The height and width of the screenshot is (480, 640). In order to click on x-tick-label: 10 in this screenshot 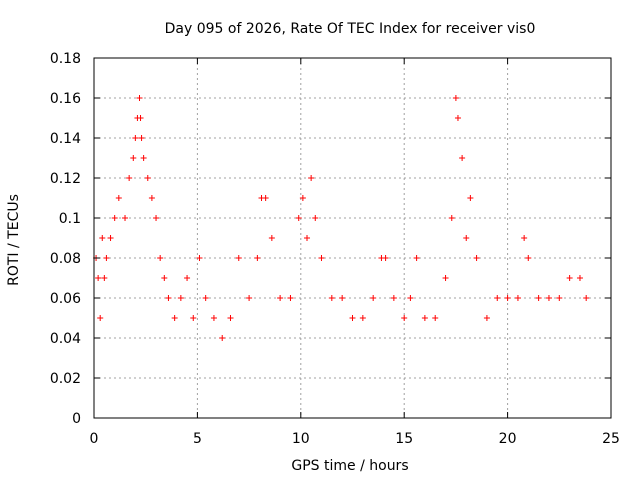, I will do `click(301, 439)`.